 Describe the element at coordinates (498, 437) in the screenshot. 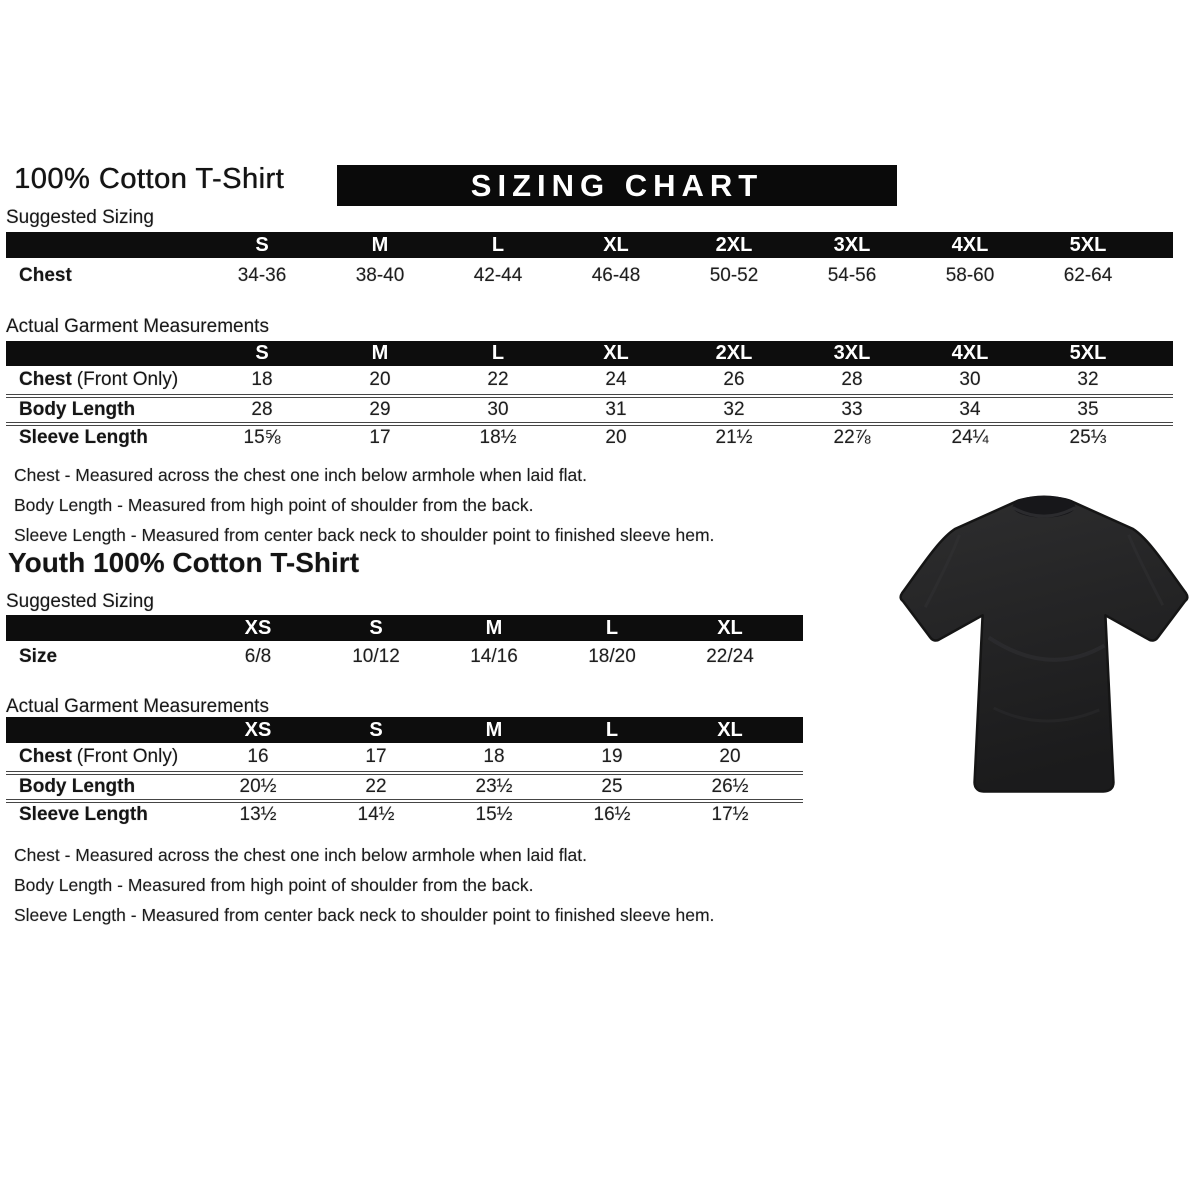

I see `cell: 18½` at that location.